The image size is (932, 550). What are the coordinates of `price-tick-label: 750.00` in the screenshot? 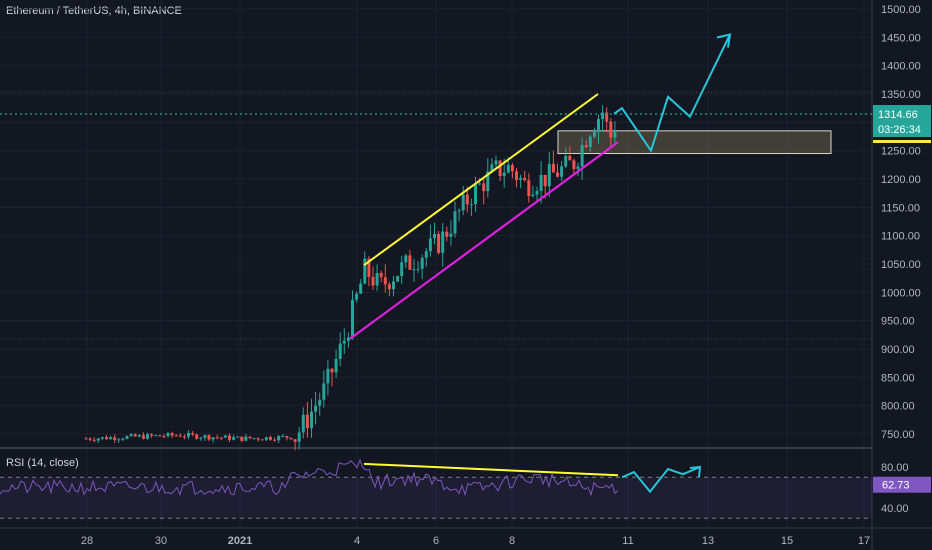 It's located at (898, 435).